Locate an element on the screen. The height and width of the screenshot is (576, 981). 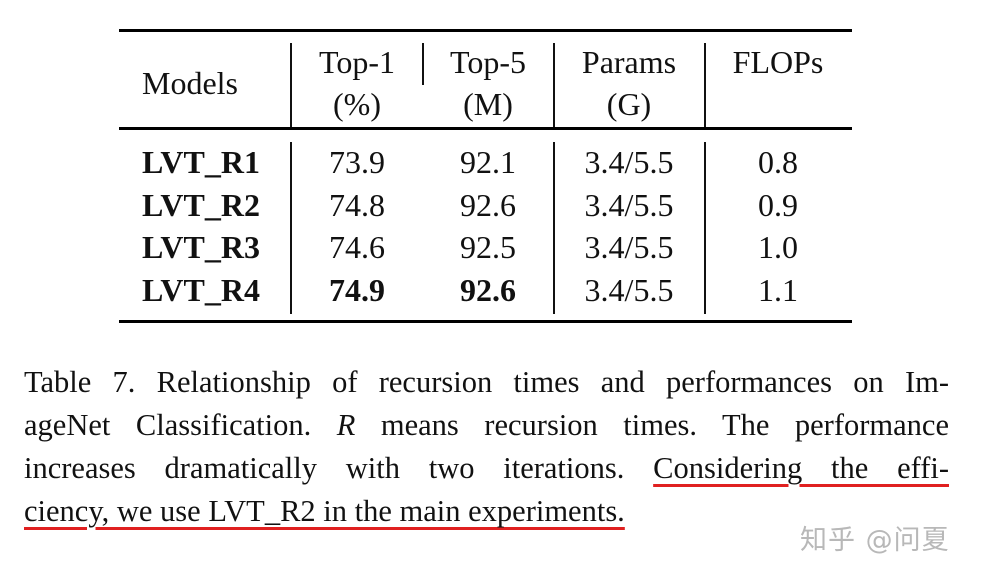
flops-value: 0.9 is located at coordinates (778, 205).